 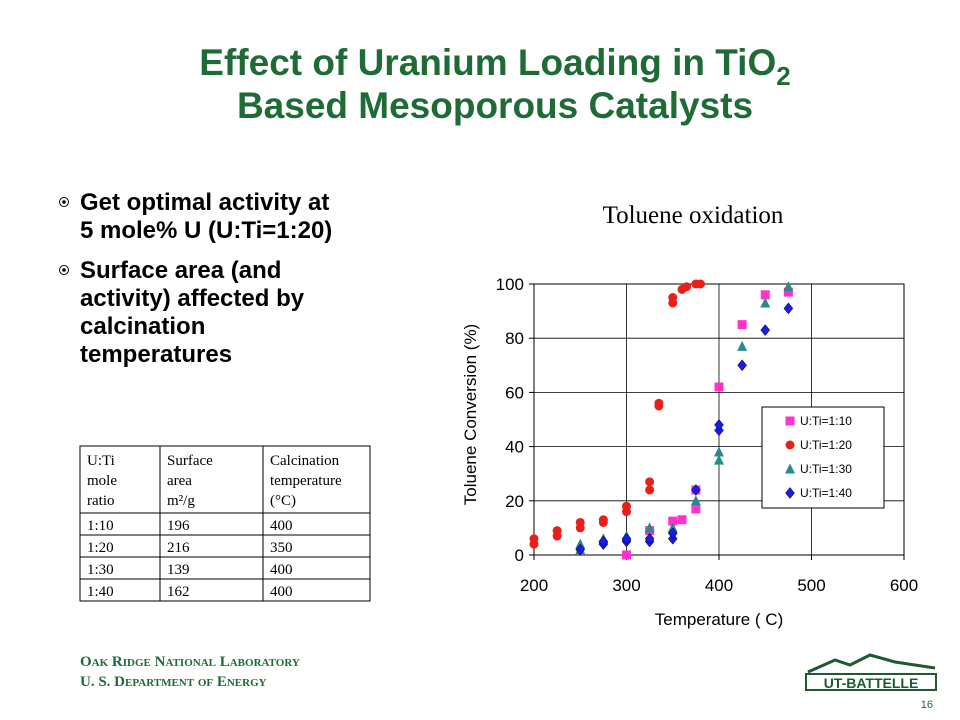 What do you see at coordinates (142, 326) in the screenshot?
I see `bullet-text: calcination` at bounding box center [142, 326].